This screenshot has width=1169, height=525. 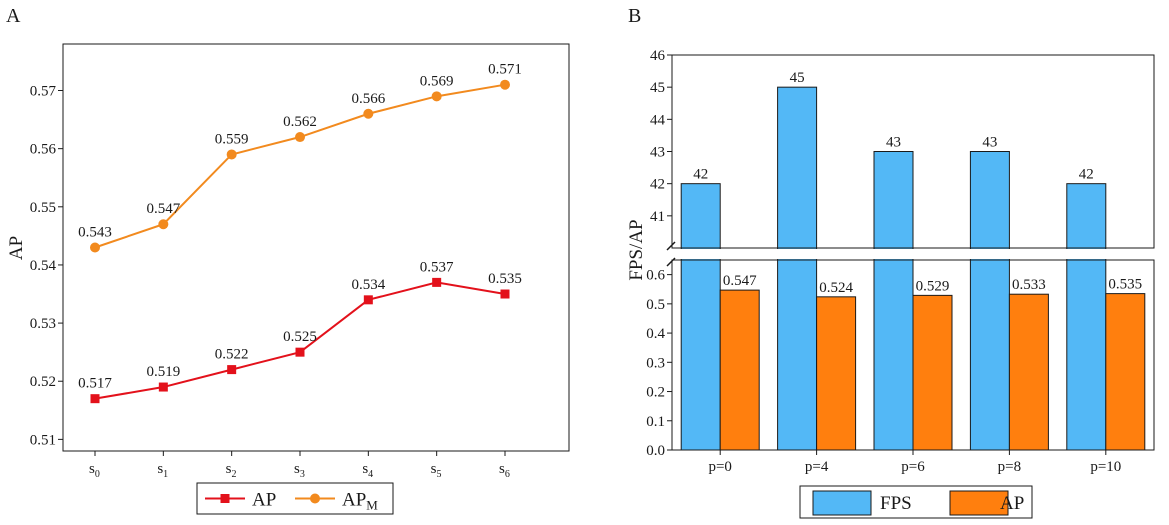 I want to click on x-tick-label-a: s4, so click(x=367, y=470).